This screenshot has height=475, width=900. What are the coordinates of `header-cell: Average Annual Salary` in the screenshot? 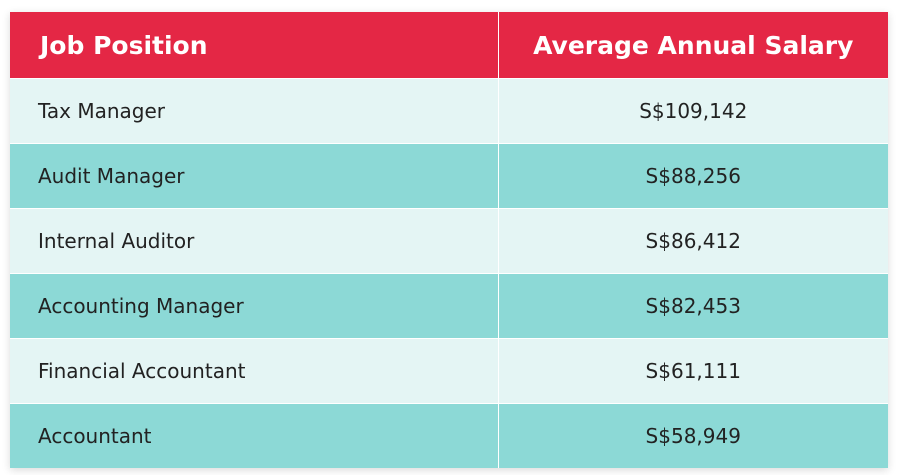 It's located at (693, 45).